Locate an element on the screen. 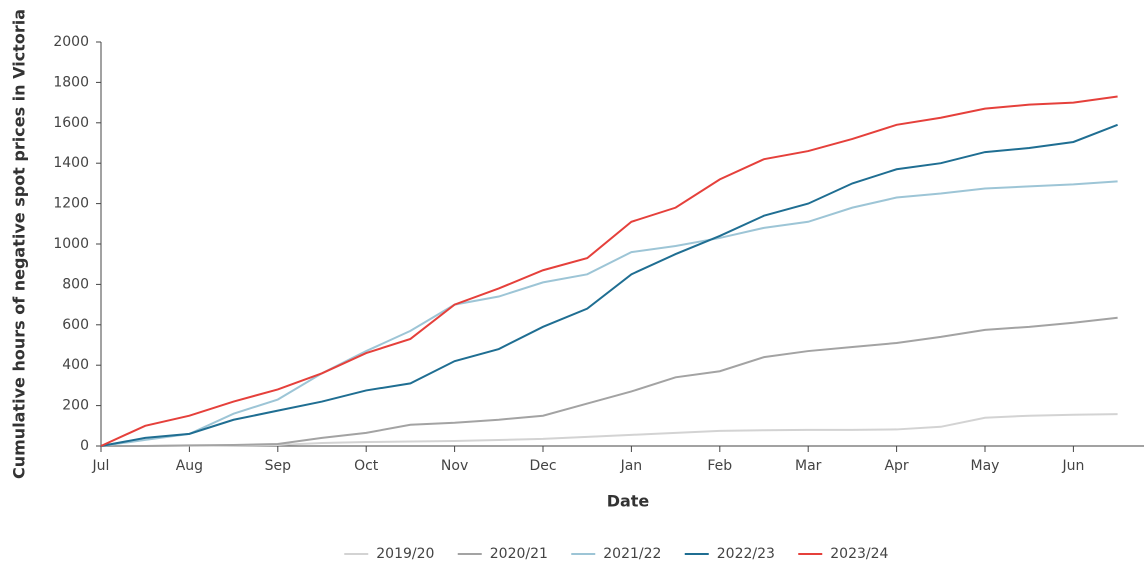  x-tick-label: Jul is located at coordinates (101, 466).